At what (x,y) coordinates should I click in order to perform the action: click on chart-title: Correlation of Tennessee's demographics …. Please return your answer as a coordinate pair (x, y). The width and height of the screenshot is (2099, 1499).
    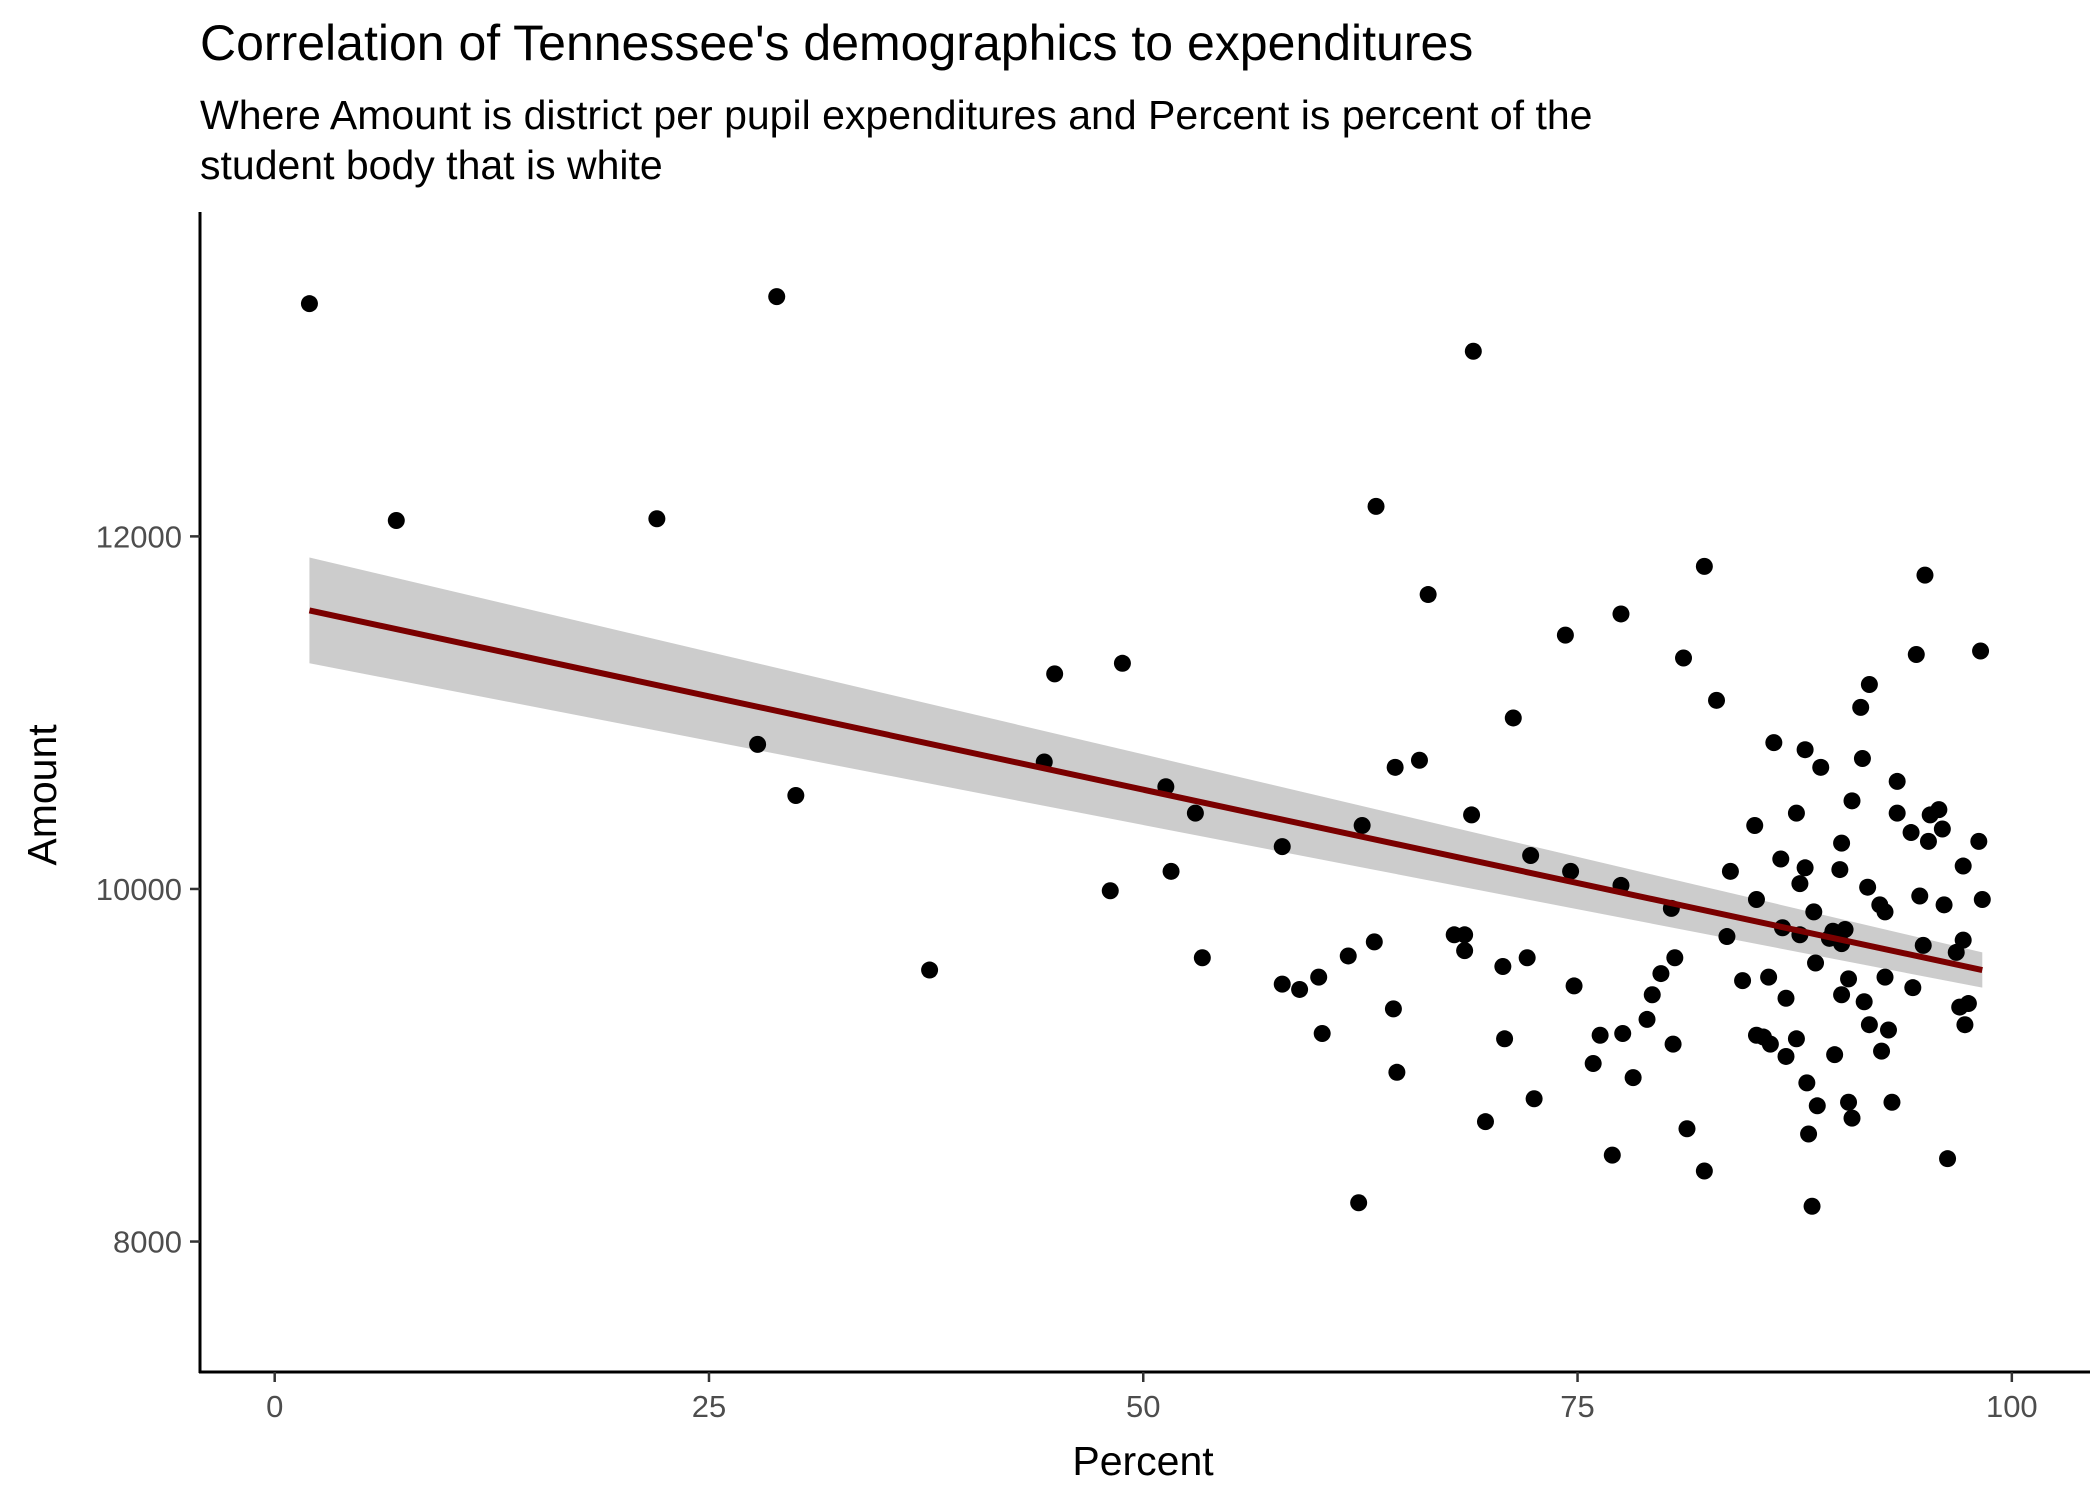
    Looking at the image, I should click on (837, 43).